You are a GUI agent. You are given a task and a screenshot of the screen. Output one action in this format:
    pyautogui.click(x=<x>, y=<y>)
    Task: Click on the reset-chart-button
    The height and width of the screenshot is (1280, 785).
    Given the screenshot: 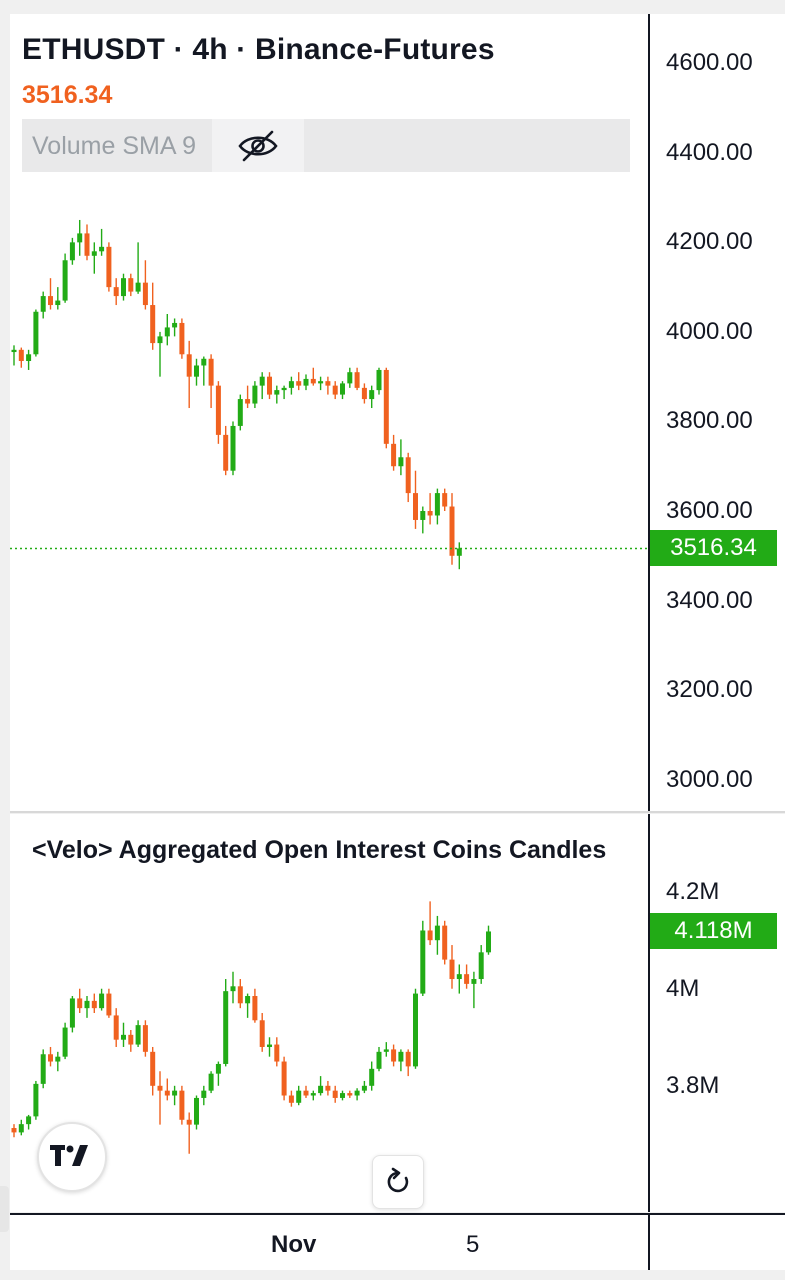 What is the action you would take?
    pyautogui.click(x=398, y=1182)
    